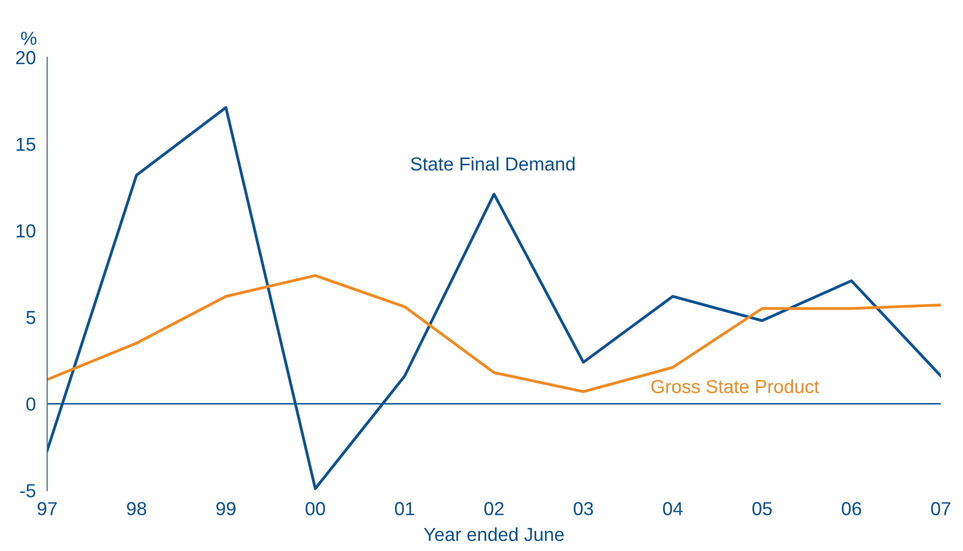 The height and width of the screenshot is (551, 963). I want to click on x-tick-label: 99, so click(226, 509).